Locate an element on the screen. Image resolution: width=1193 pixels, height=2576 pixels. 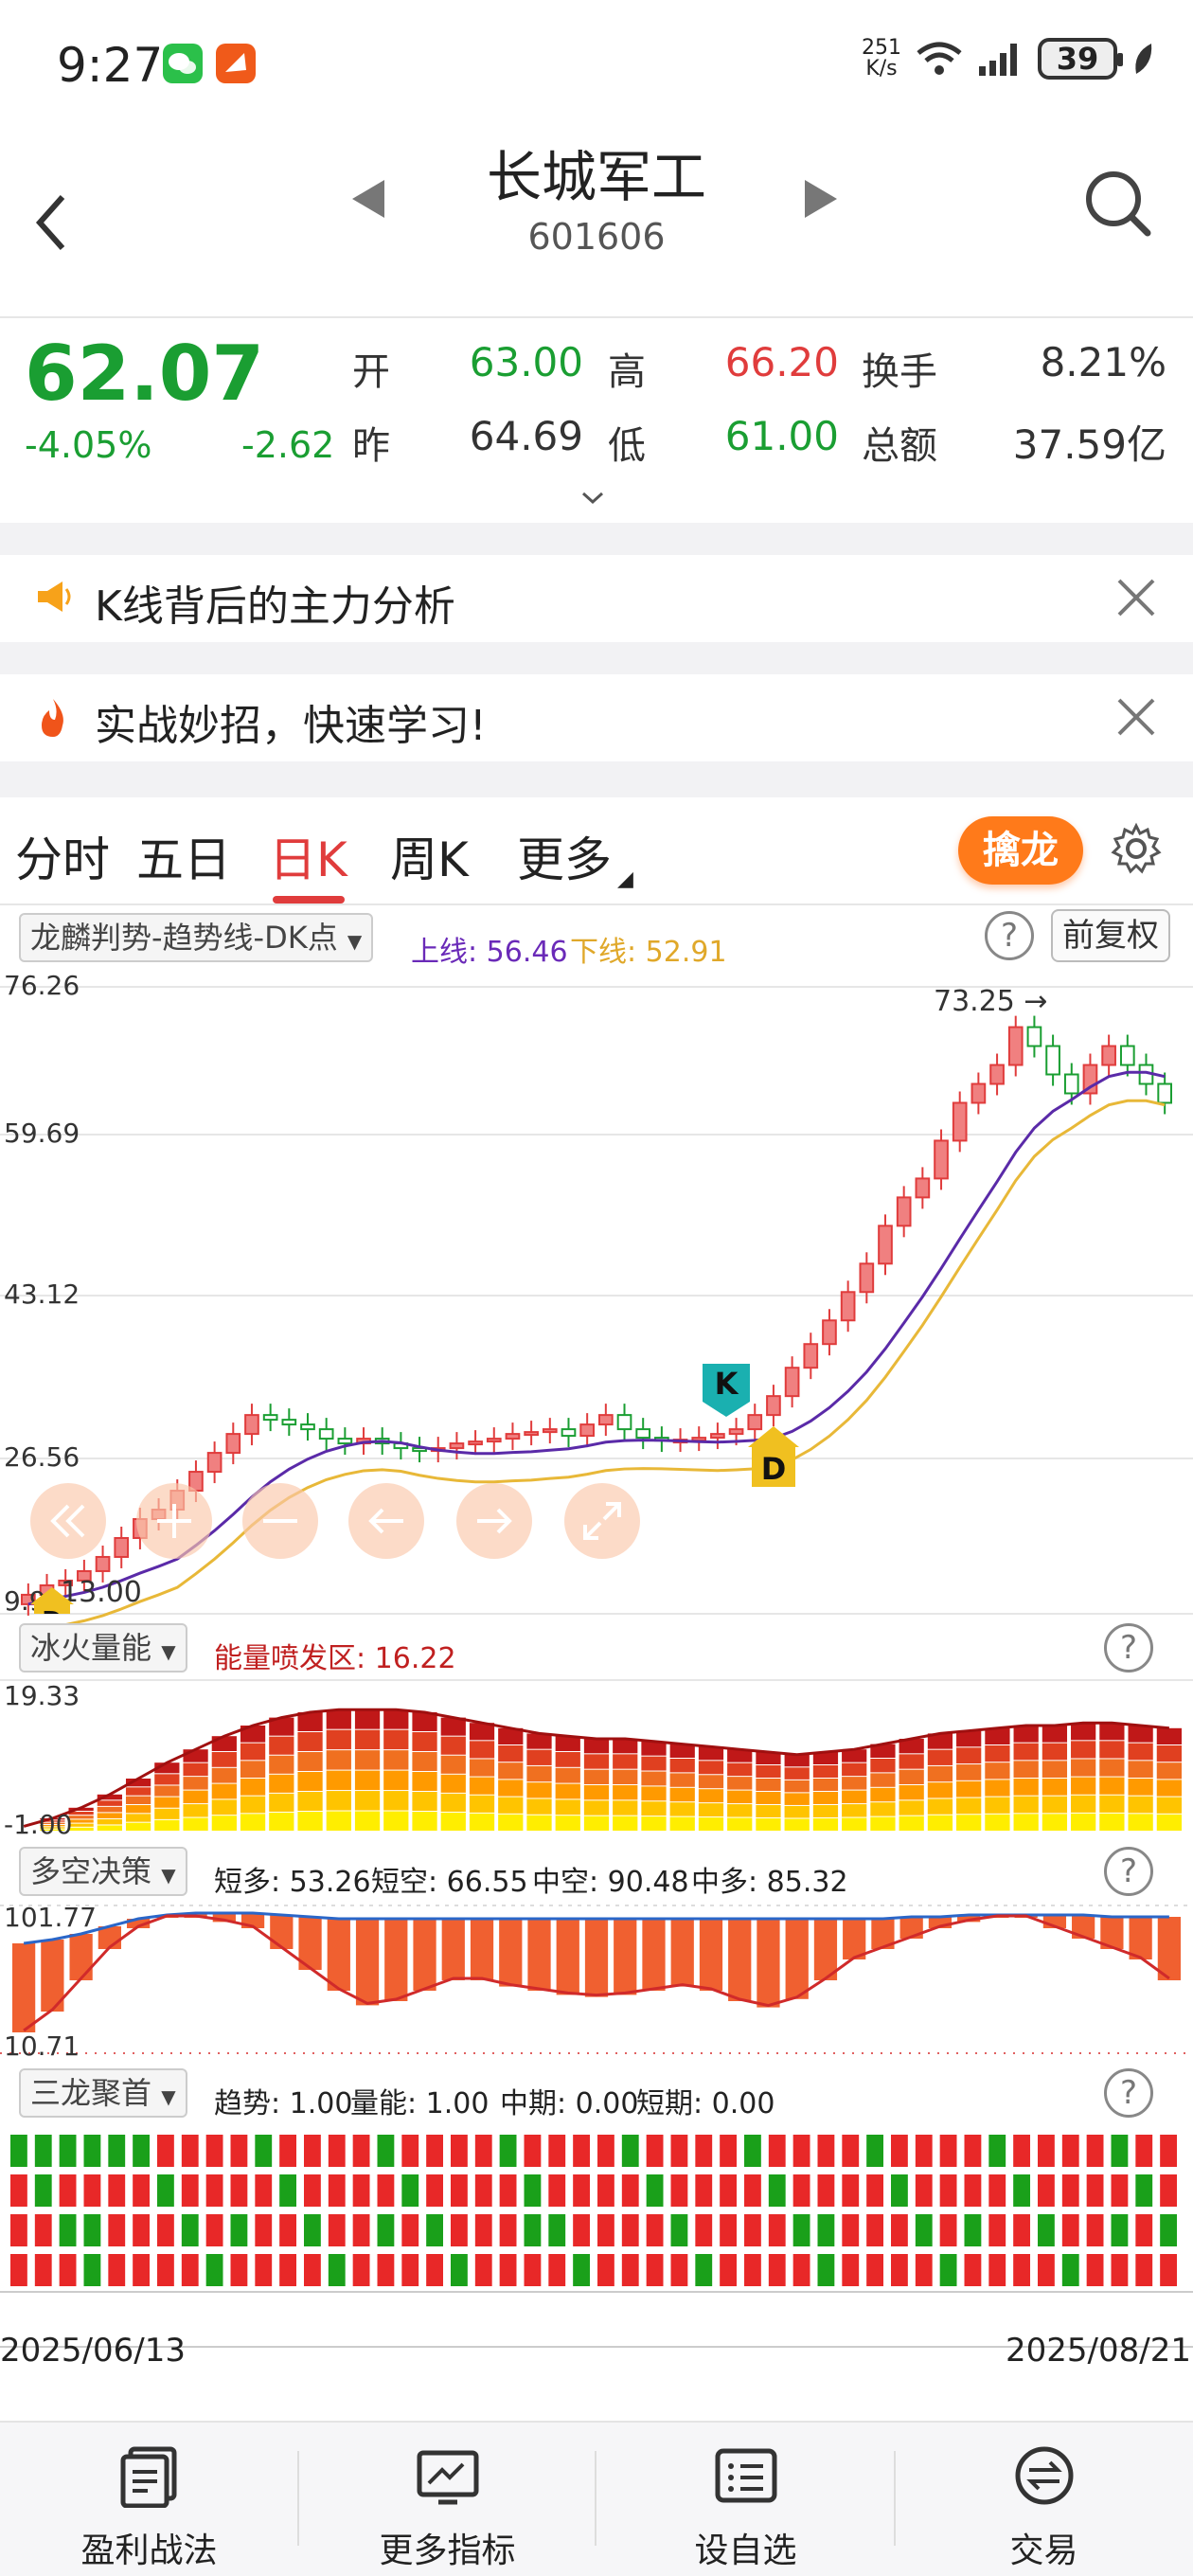
zoom-out-button is located at coordinates (280, 1521).